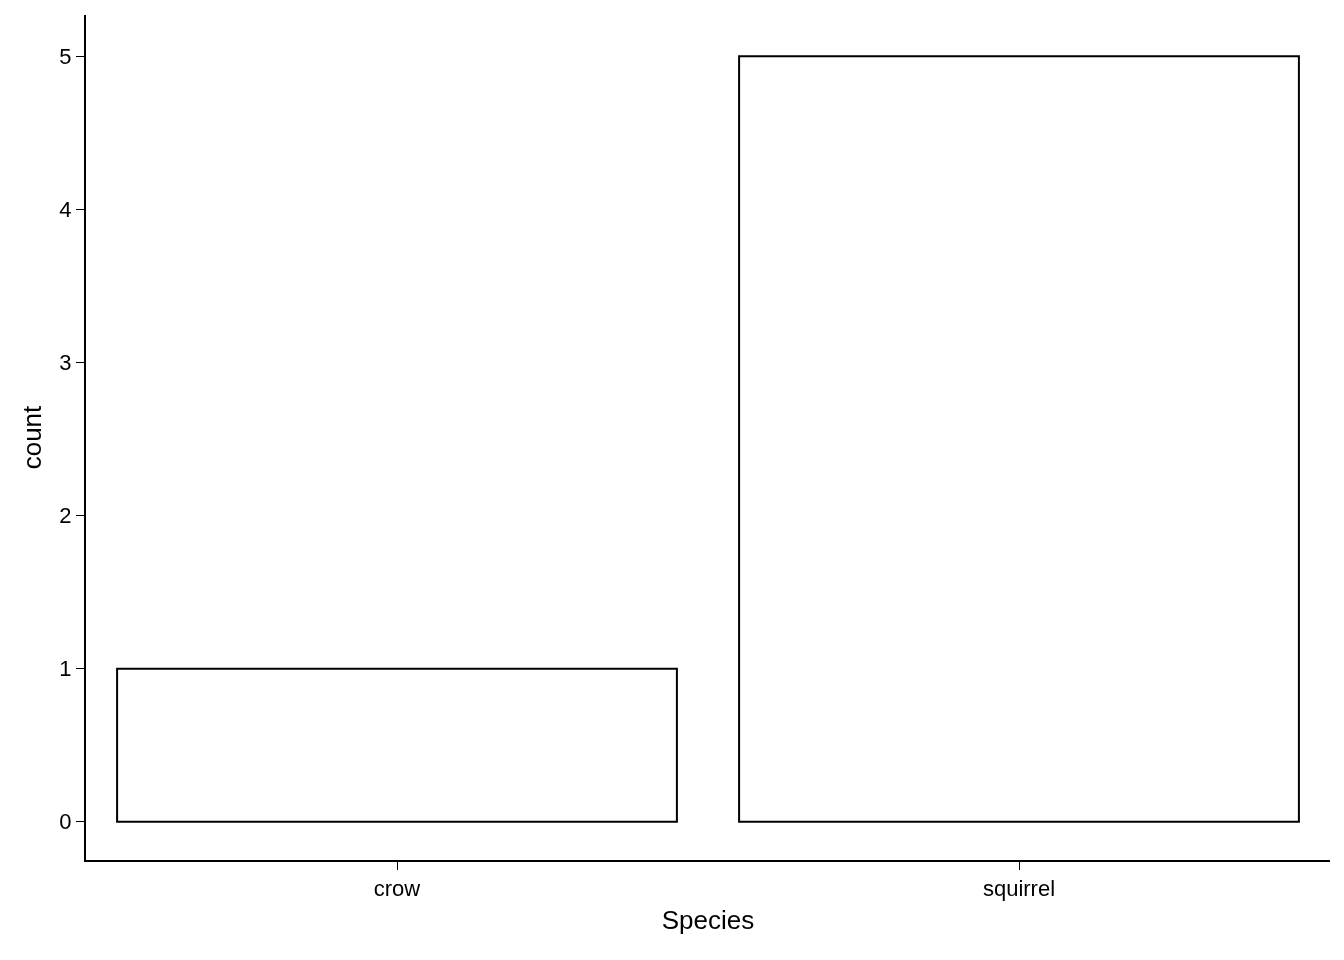  I want to click on x-axis-title: Species, so click(708, 919).